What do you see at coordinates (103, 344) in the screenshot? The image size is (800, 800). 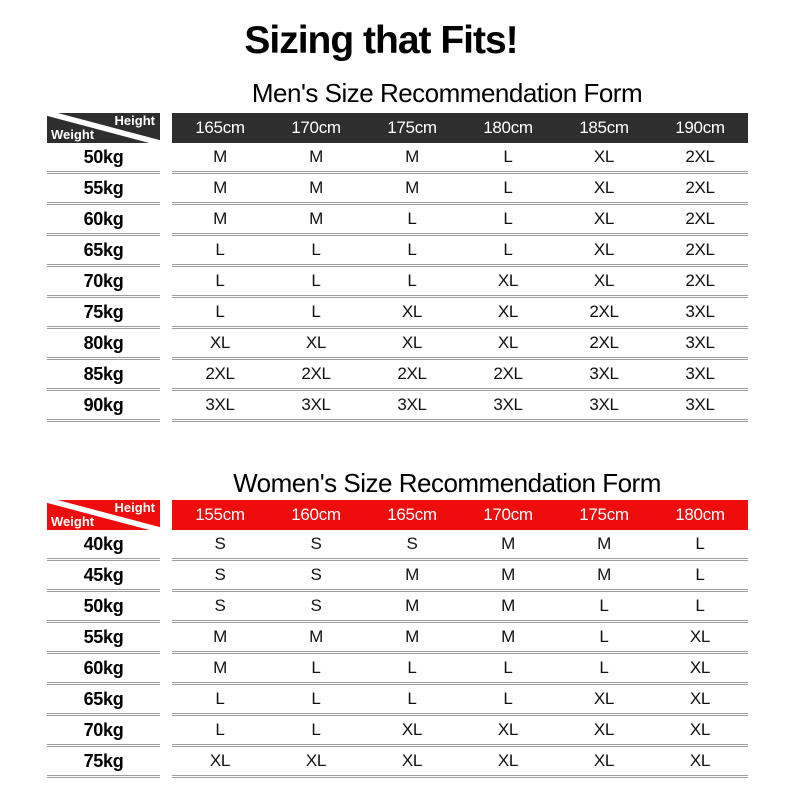 I see `weight-row-header: 80kg` at bounding box center [103, 344].